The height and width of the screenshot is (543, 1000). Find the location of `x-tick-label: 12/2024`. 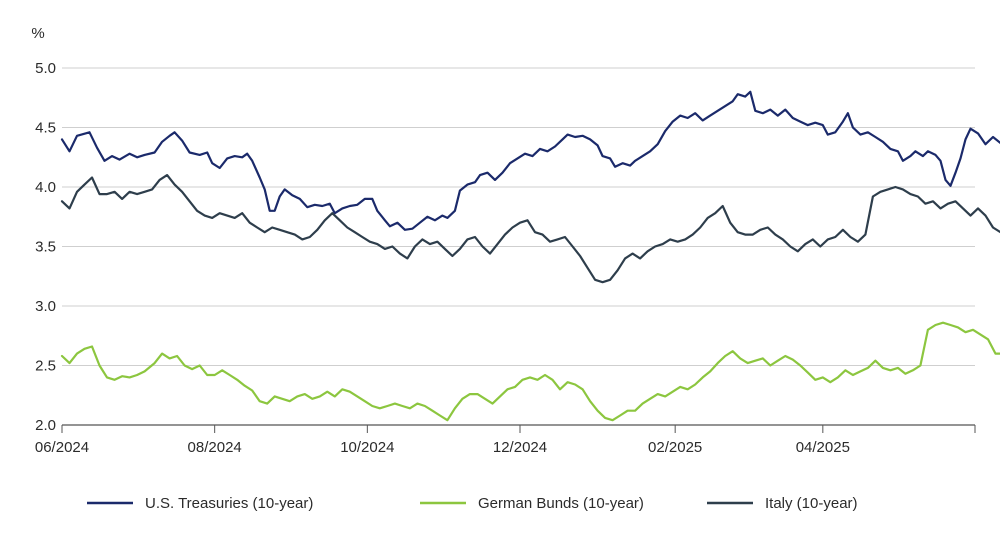

x-tick-label: 12/2024 is located at coordinates (520, 447).